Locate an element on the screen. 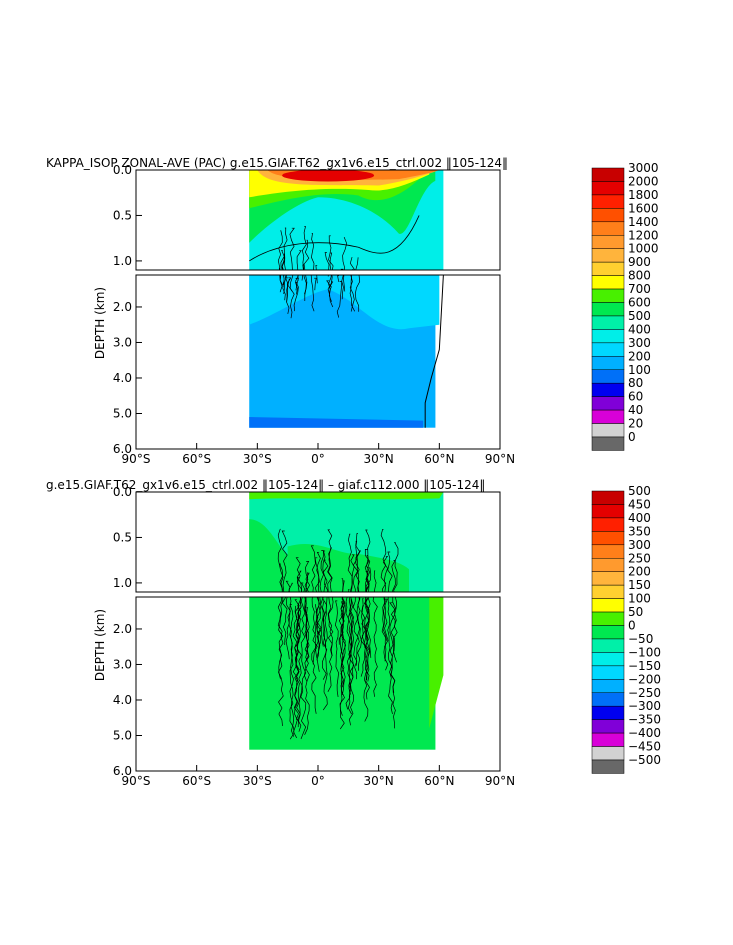  colorbar-label: −100 is located at coordinates (644, 652).